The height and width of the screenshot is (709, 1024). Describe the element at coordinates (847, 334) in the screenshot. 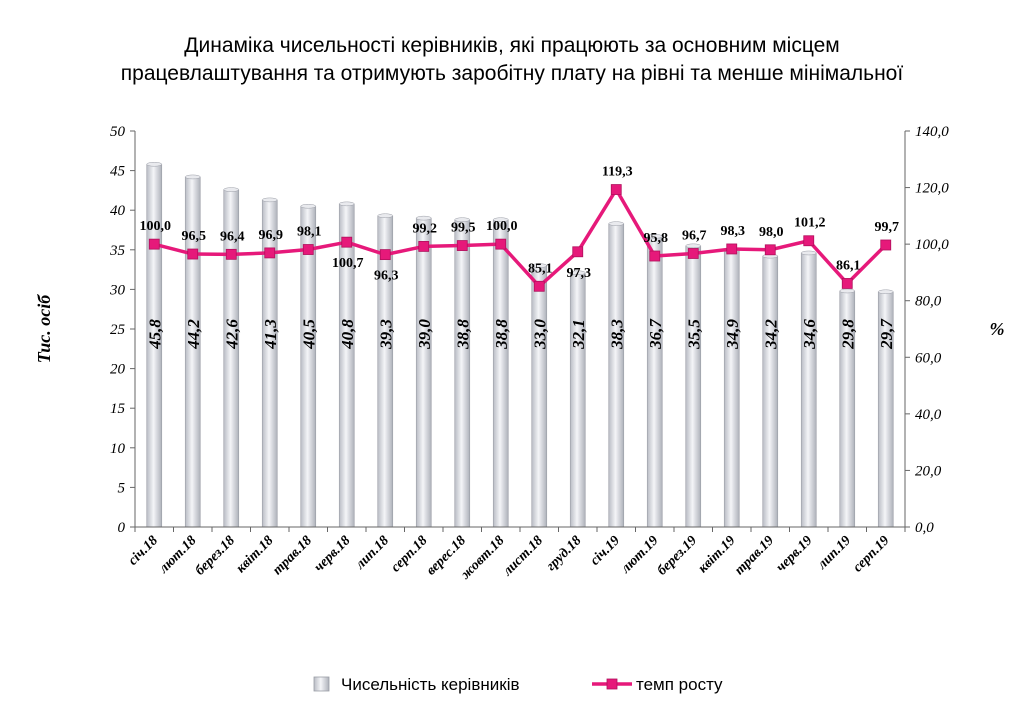

I see `bar-label-18: 29,8` at that location.